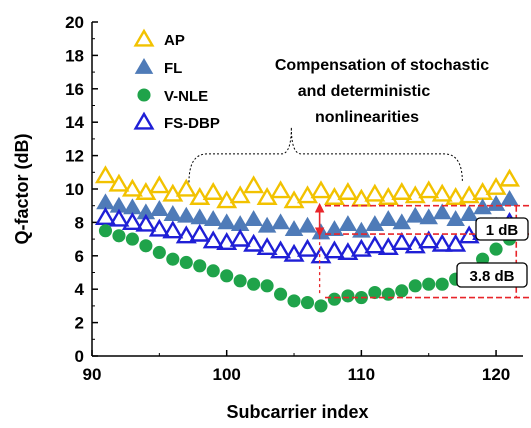  Describe the element at coordinates (227, 374) in the screenshot. I see `x-tick-label: 100` at that location.